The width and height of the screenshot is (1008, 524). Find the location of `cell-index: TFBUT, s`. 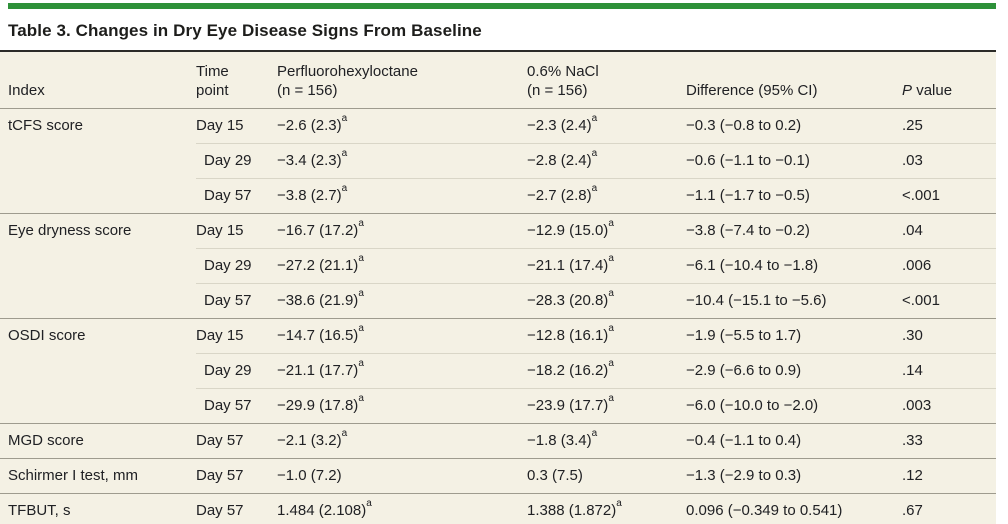

cell-index: TFBUT, s is located at coordinates (98, 508).